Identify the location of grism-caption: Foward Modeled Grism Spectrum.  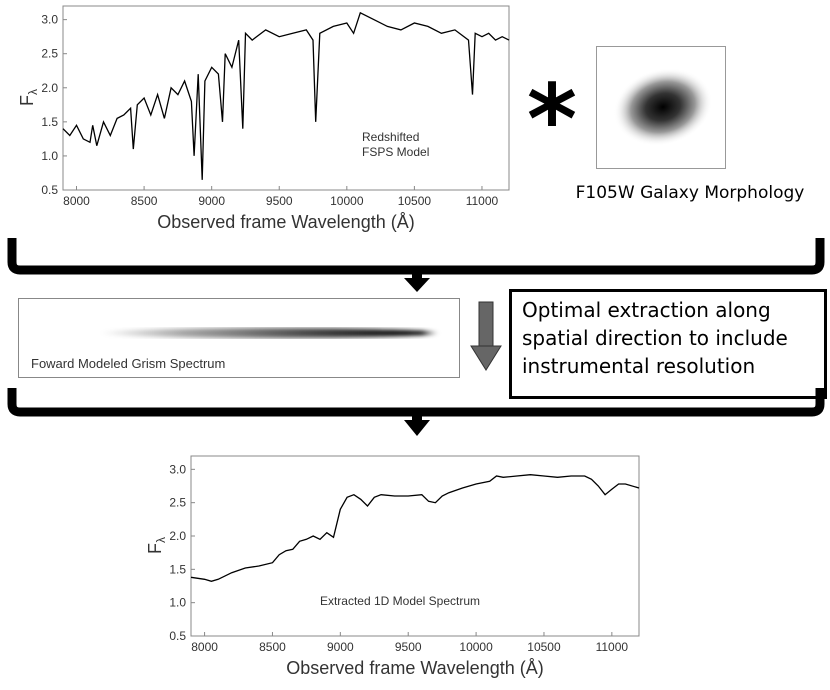
(128, 363).